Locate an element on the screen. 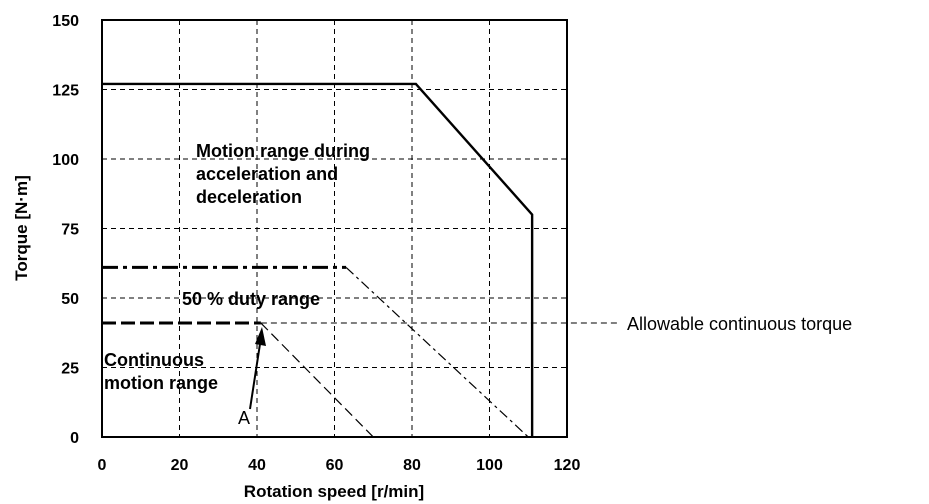  y-axis-title: Torque [N·m] is located at coordinates (21, 227).